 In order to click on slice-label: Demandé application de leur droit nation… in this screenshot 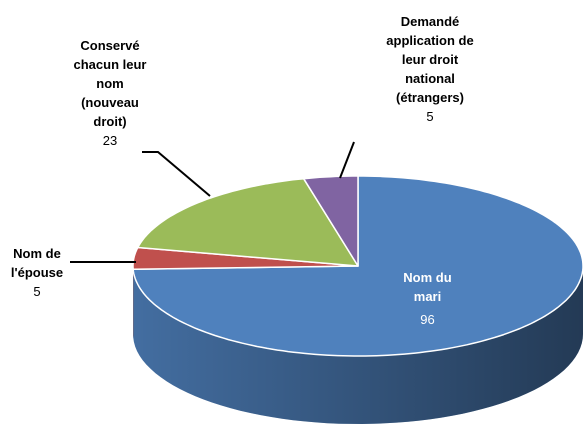, I will do `click(430, 69)`.